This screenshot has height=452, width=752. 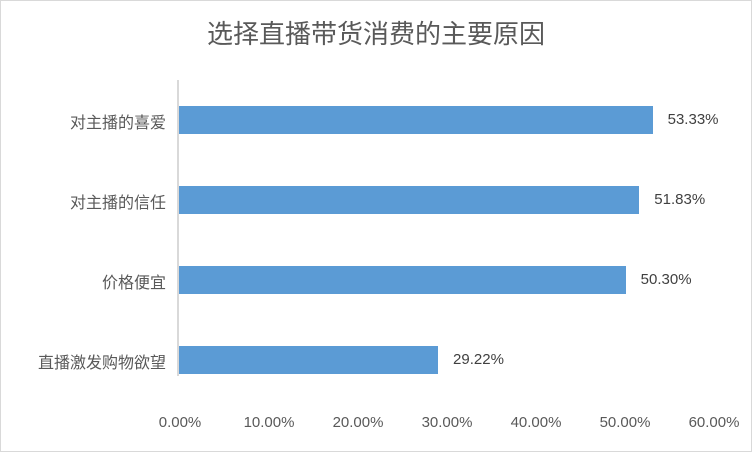 I want to click on category-label: 对主播的喜爱, so click(x=117, y=122).